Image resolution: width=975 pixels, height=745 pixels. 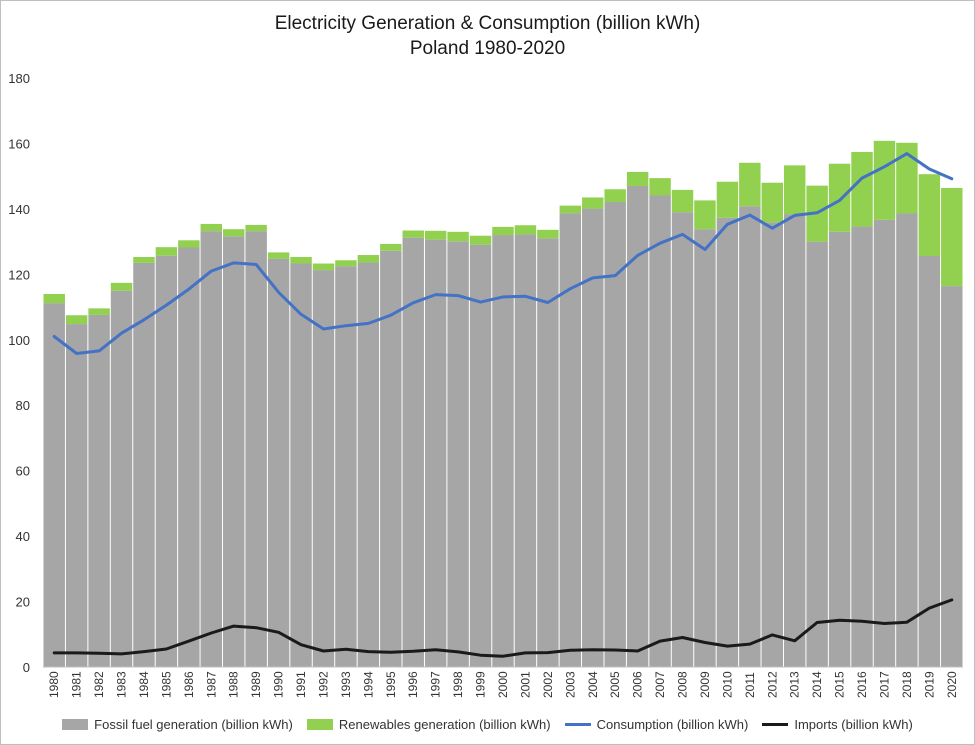 What do you see at coordinates (413, 684) in the screenshot?
I see `x-tick-label: 1996` at bounding box center [413, 684].